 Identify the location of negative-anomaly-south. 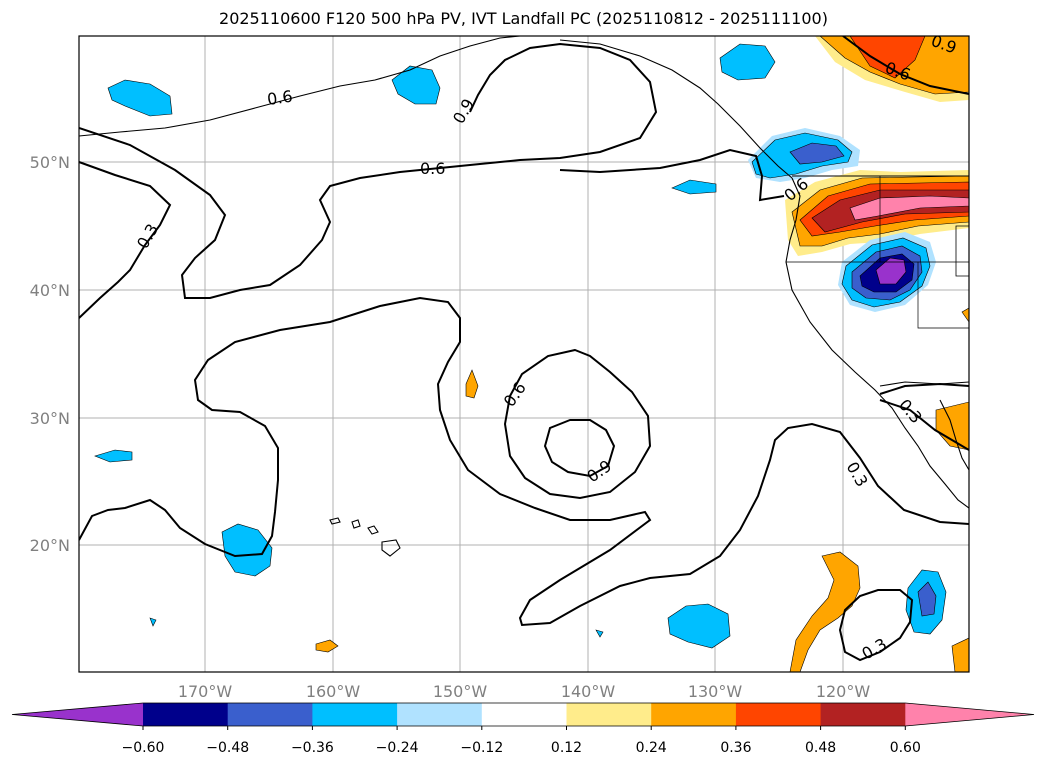
(699, 626).